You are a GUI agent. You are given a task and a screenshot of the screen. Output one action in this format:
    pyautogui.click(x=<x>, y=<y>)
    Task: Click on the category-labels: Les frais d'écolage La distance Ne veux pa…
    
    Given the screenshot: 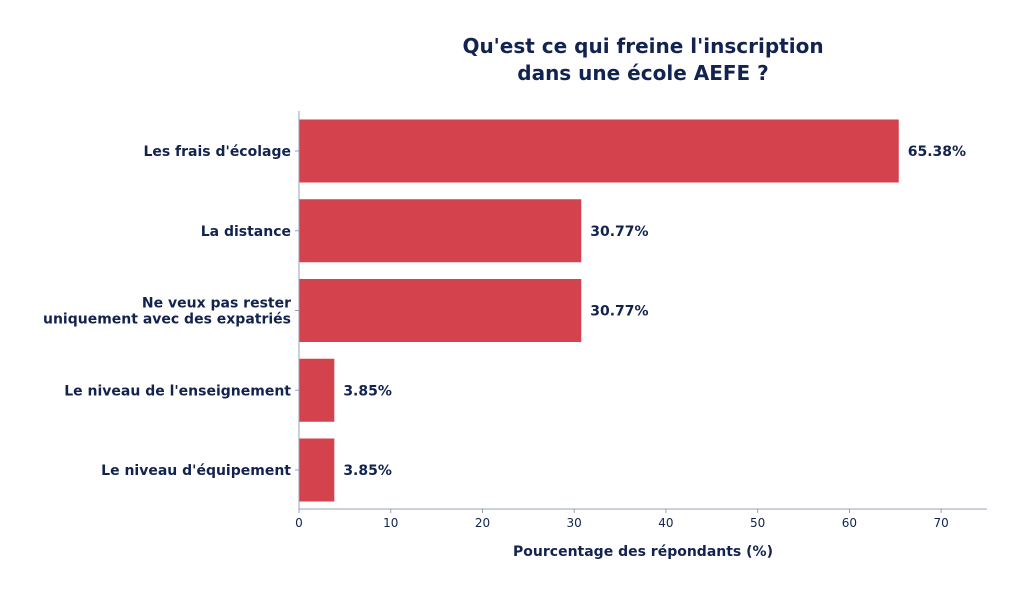 What is the action you would take?
    pyautogui.click(x=167, y=311)
    